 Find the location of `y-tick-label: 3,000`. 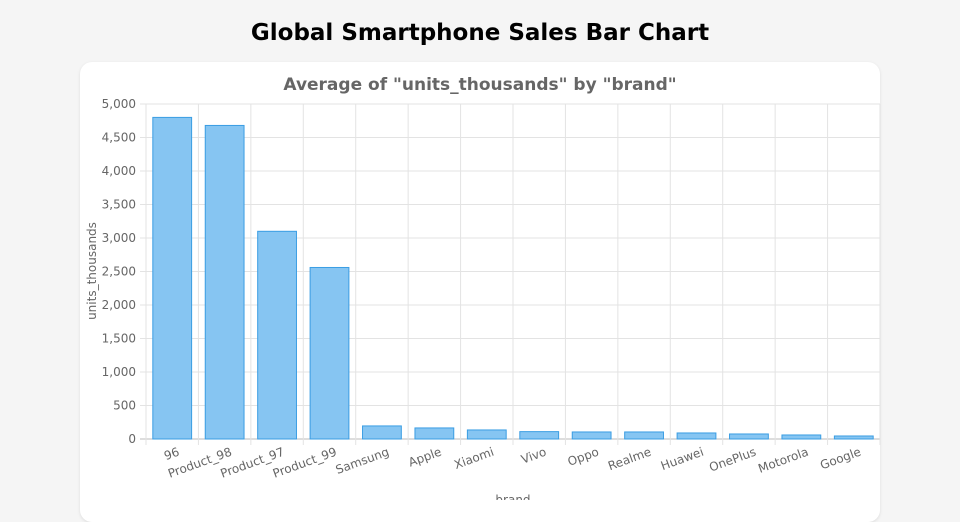

y-tick-label: 3,000 is located at coordinates (119, 238).